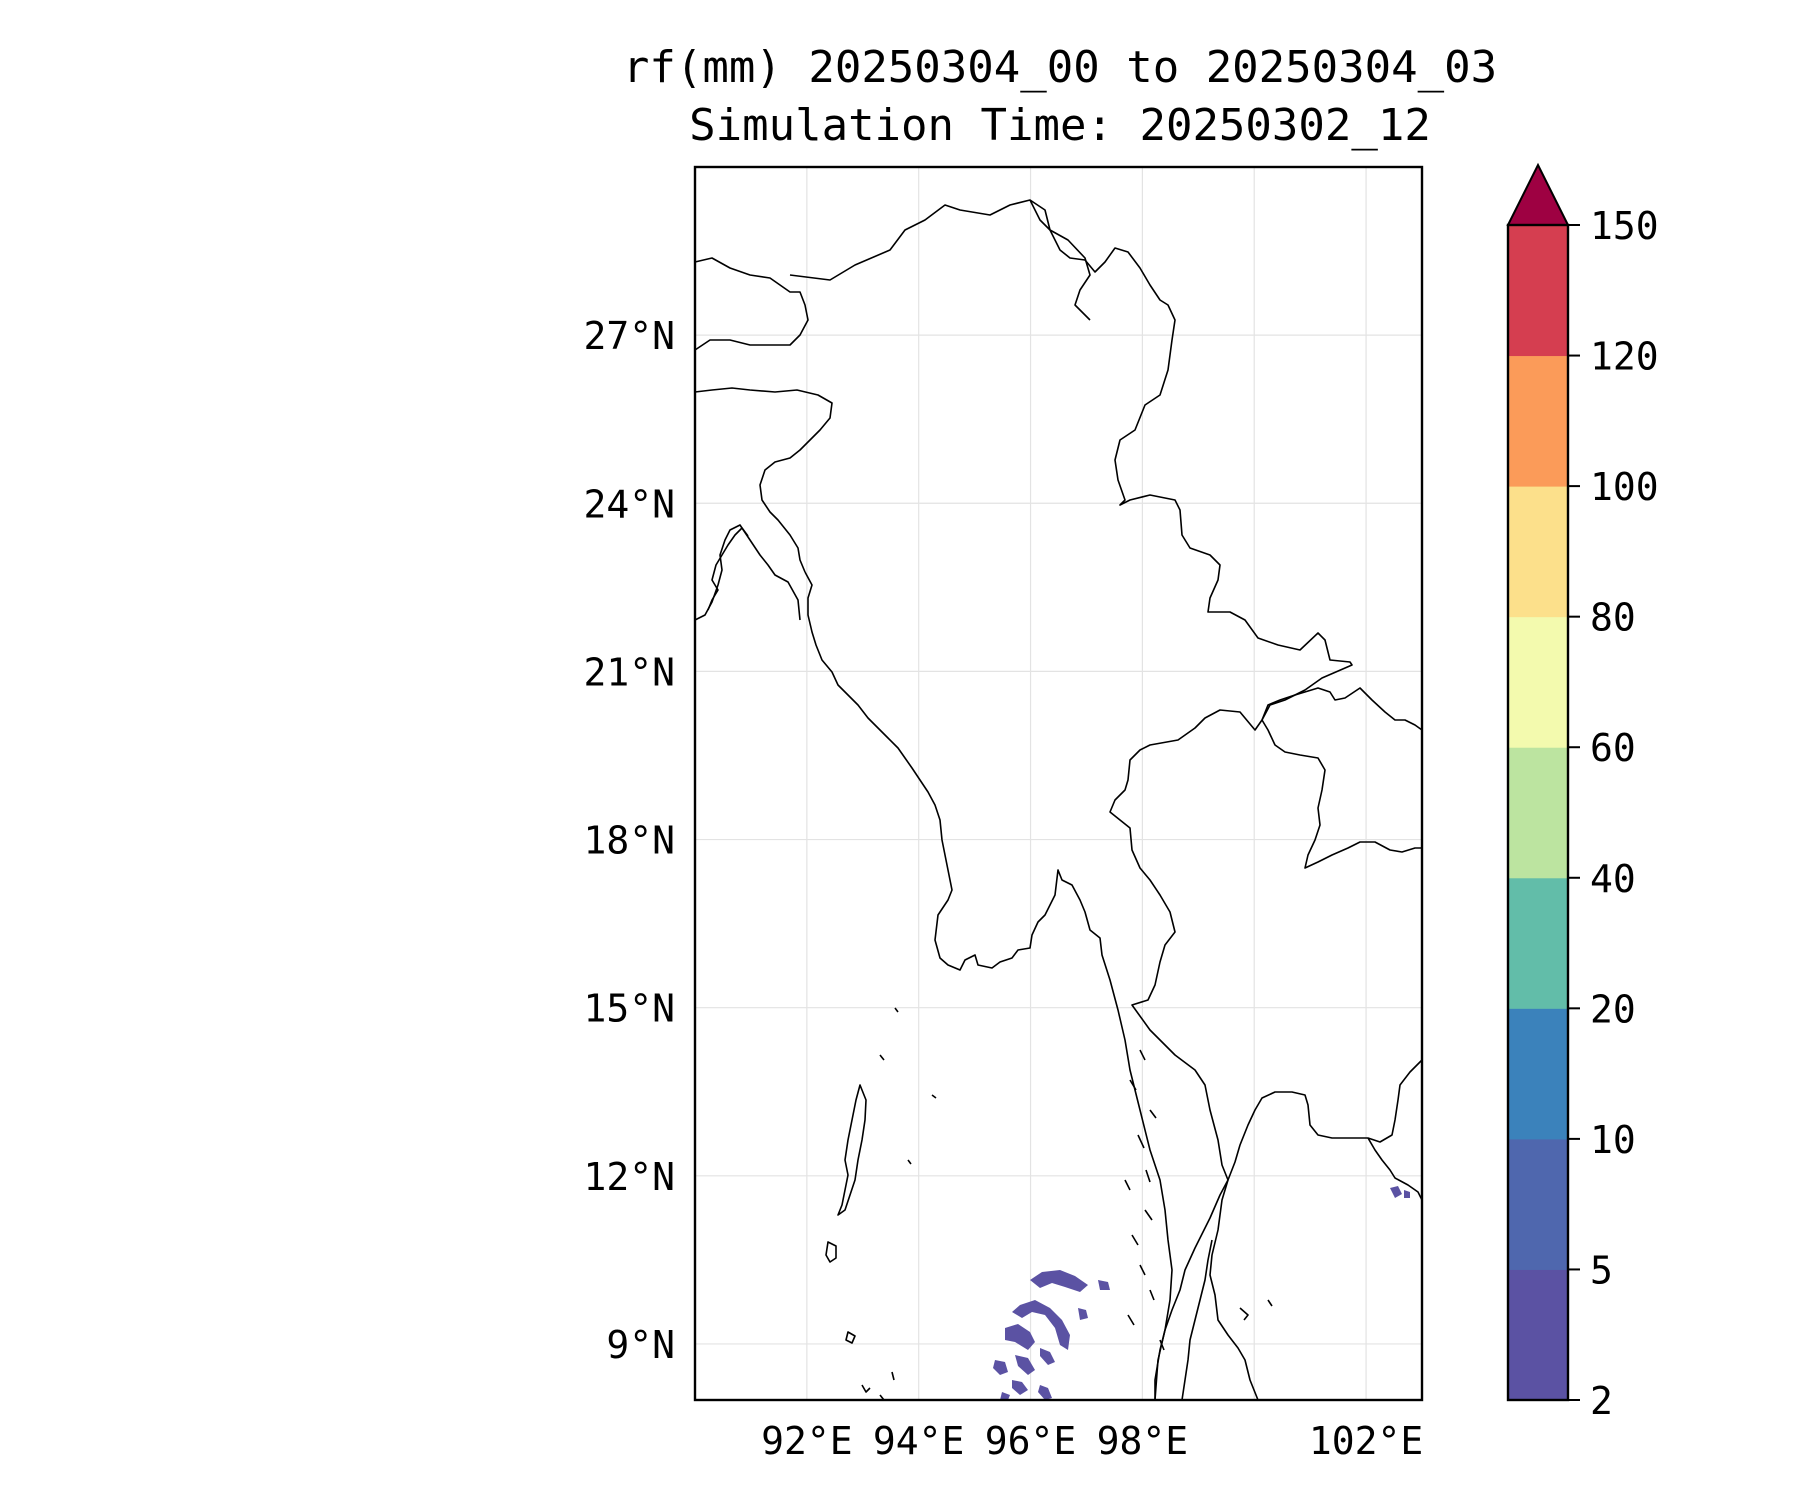  I want to click on lon-tick-label: 102°E, so click(1366, 1441).